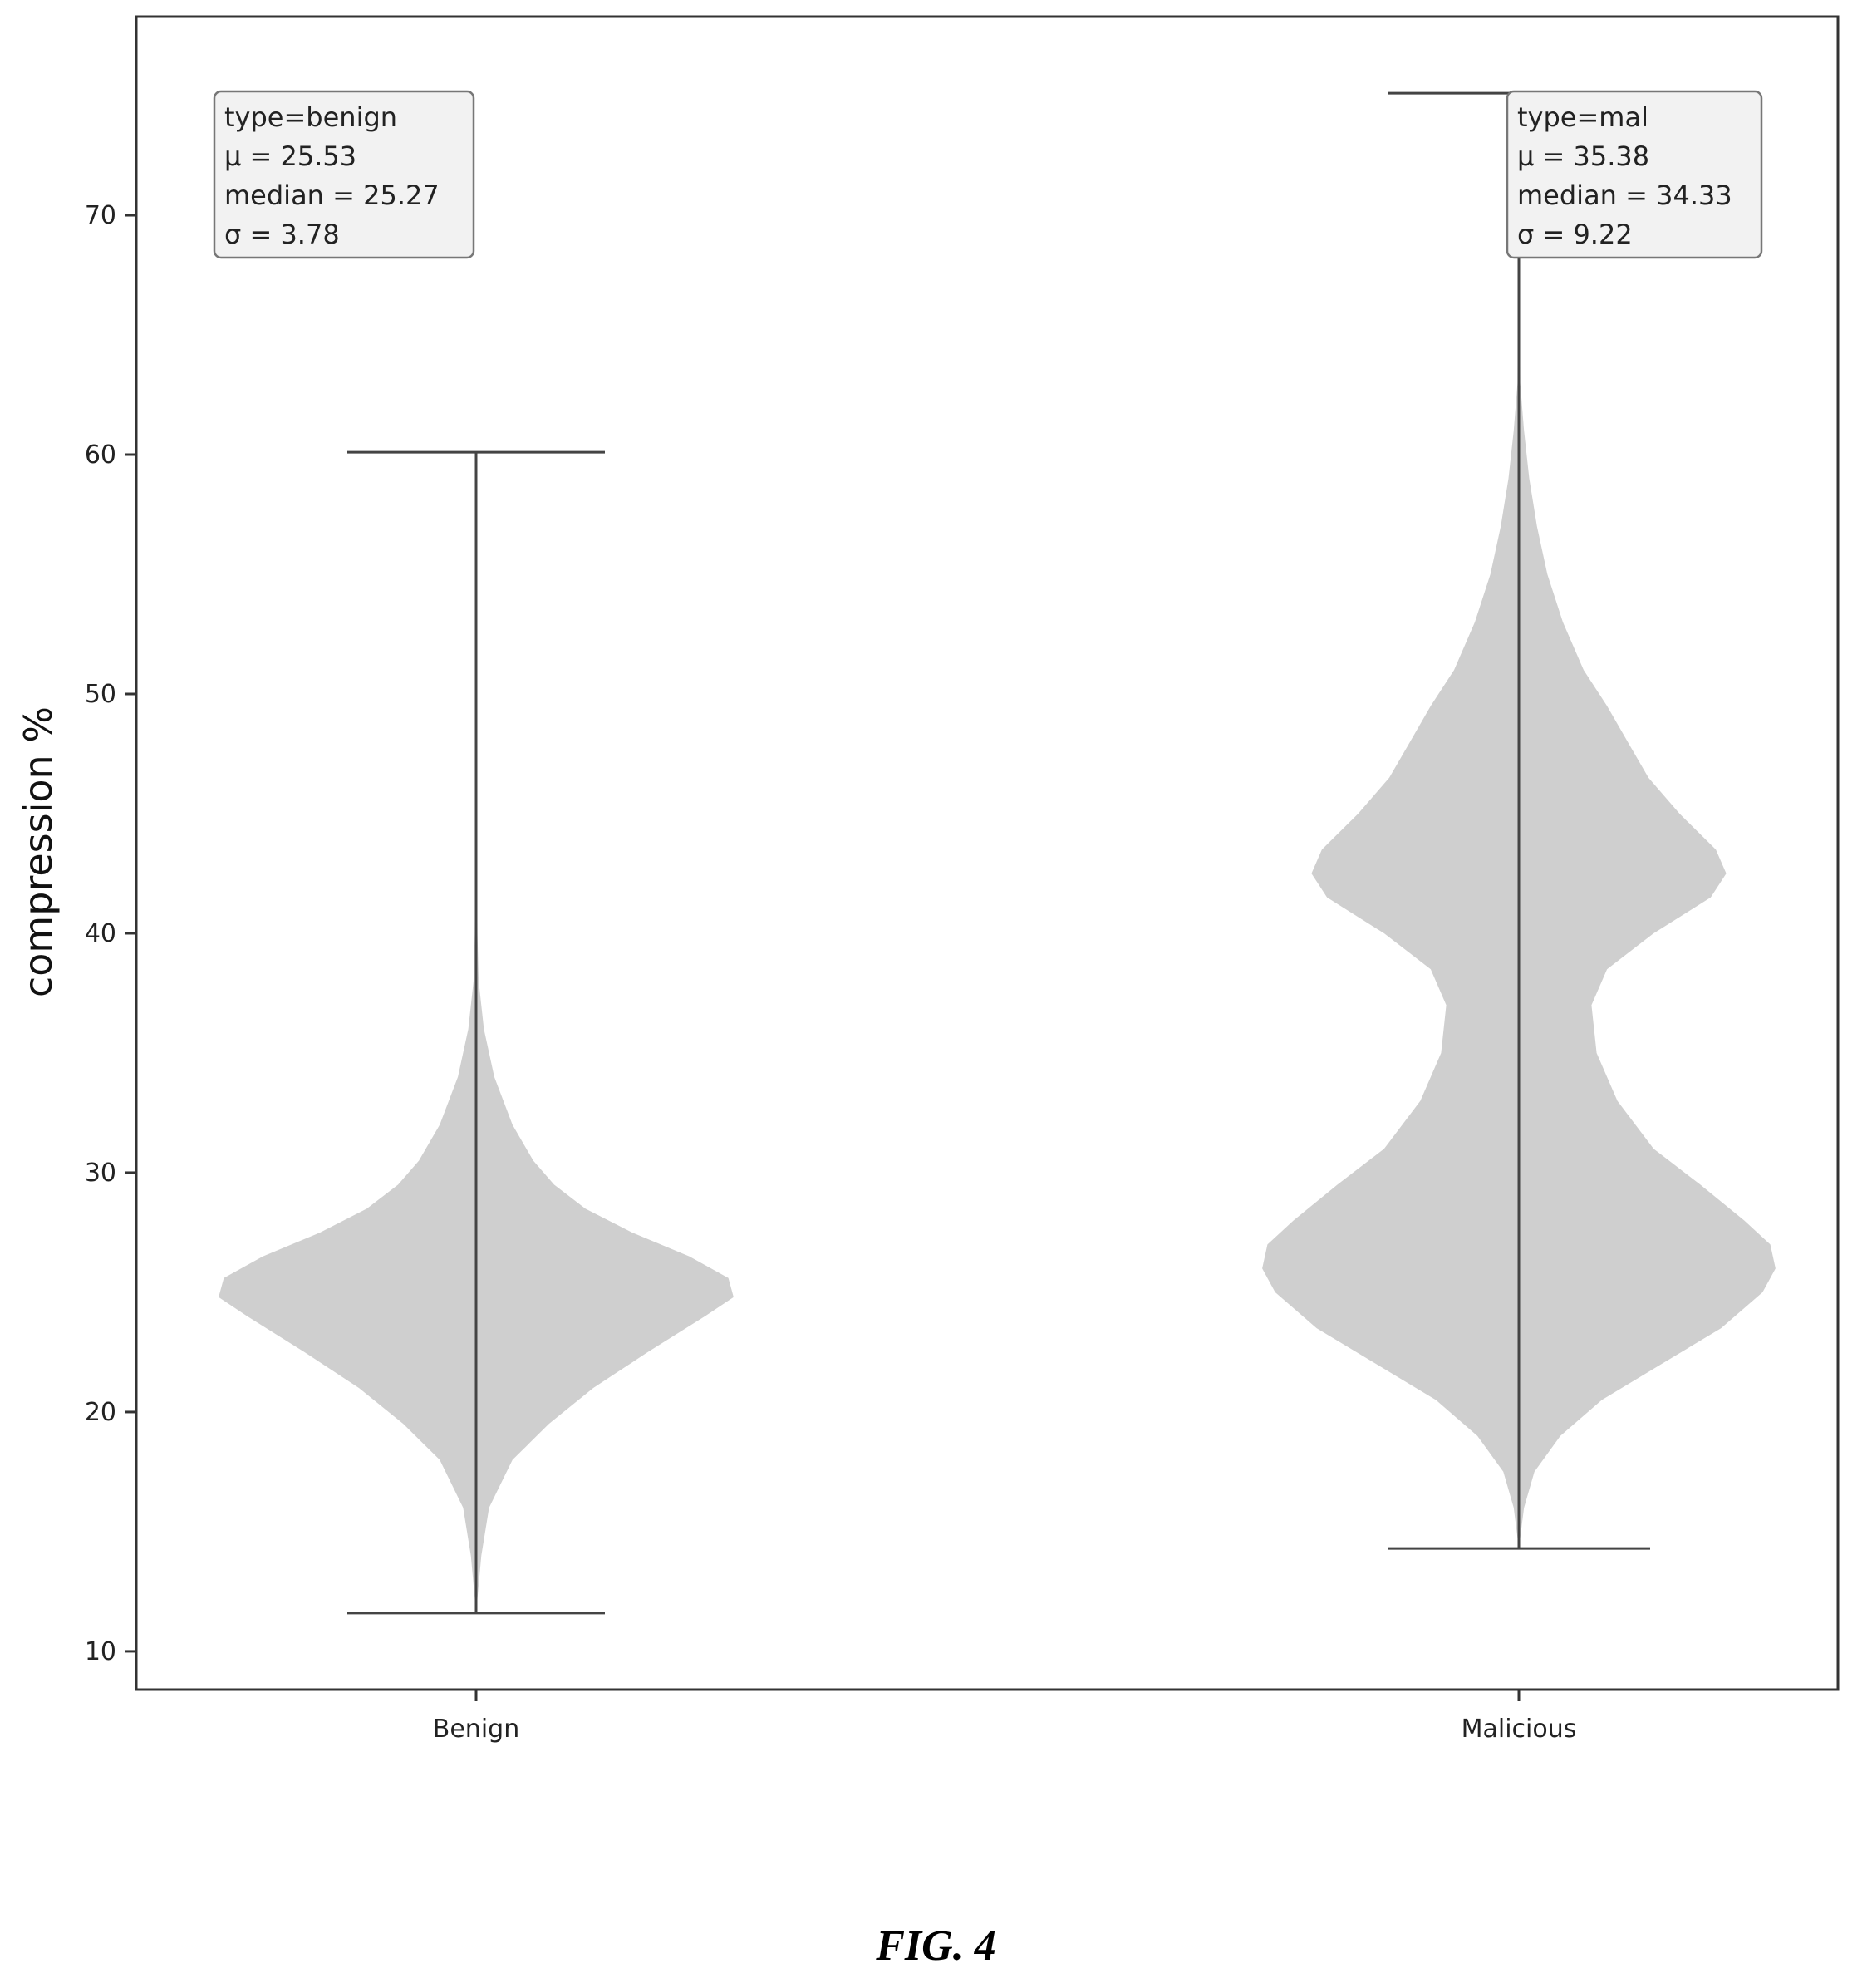 This screenshot has height=1988, width=1872. Describe the element at coordinates (290, 156) in the screenshot. I see `stats-line: μ = 25.53` at that location.